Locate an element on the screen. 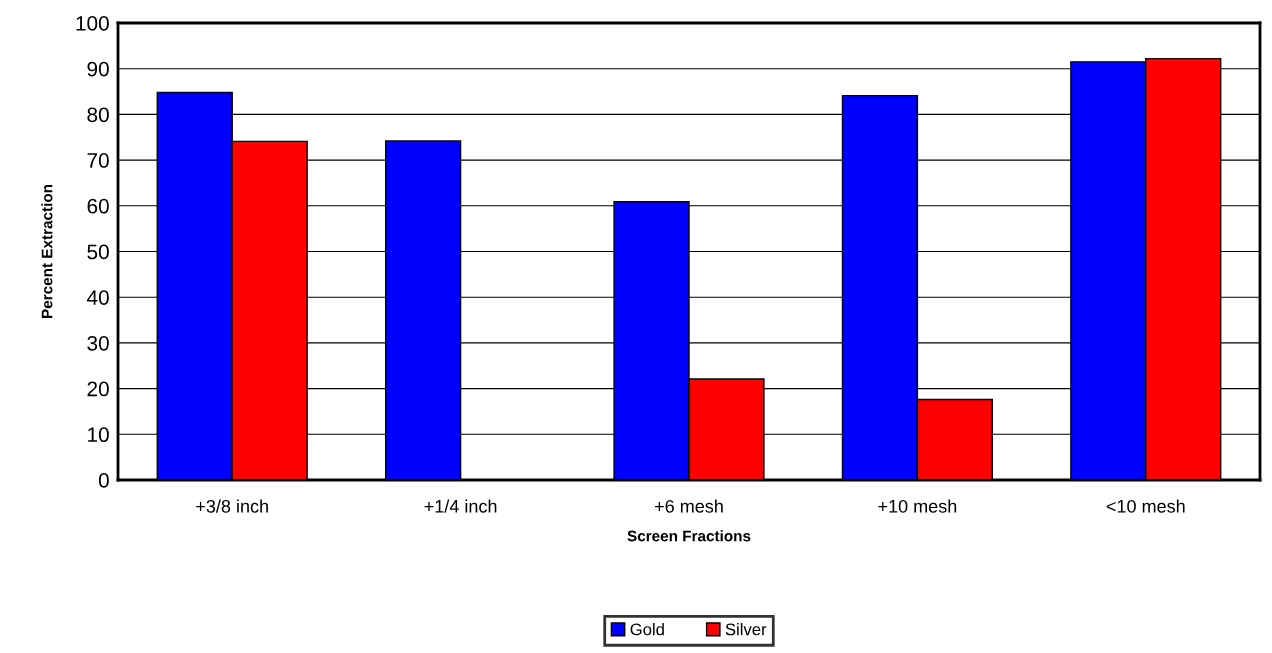  y-tick-label: 90 is located at coordinates (98, 69).